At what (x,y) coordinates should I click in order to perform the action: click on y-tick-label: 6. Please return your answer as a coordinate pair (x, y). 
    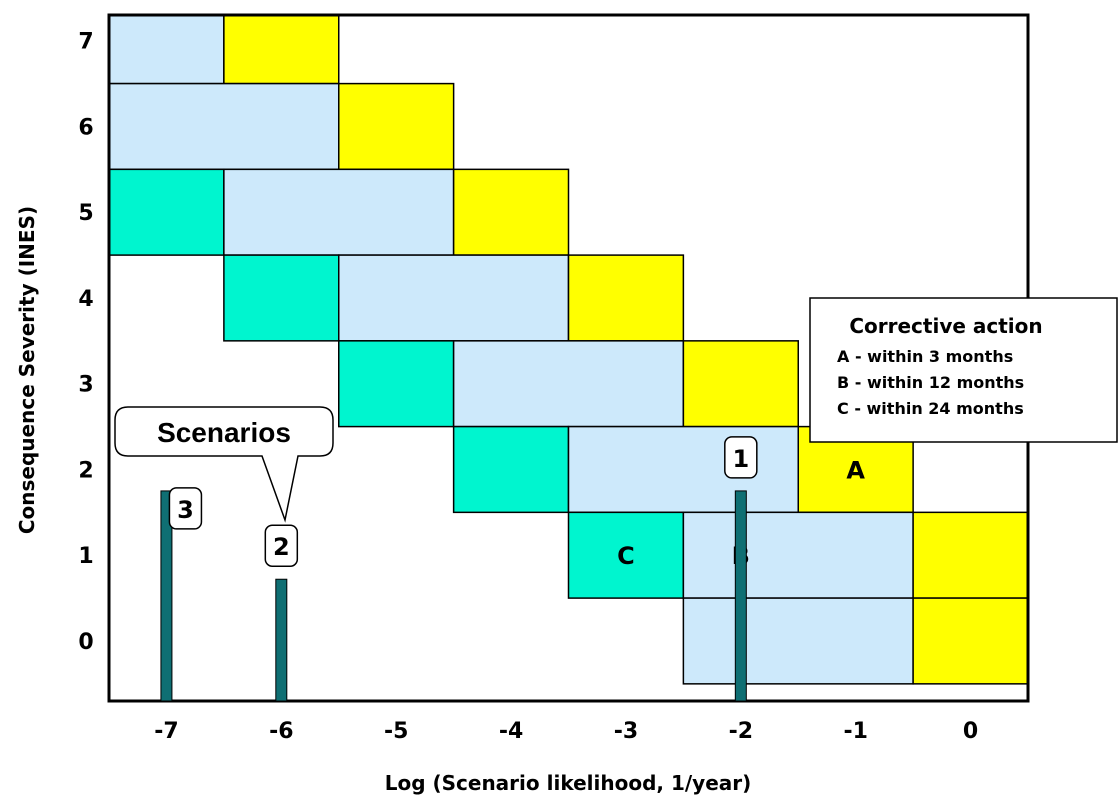
    Looking at the image, I should click on (85, 127).